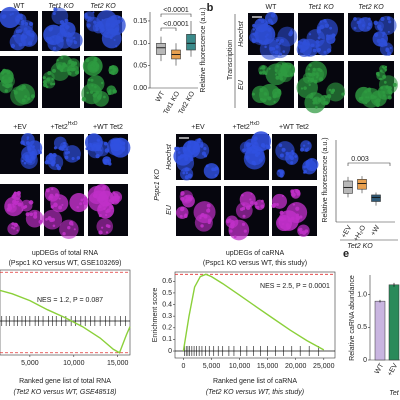  Describe the element at coordinates (240, 127) in the screenshot. I see `column-label-text: +Tet2` at that location.